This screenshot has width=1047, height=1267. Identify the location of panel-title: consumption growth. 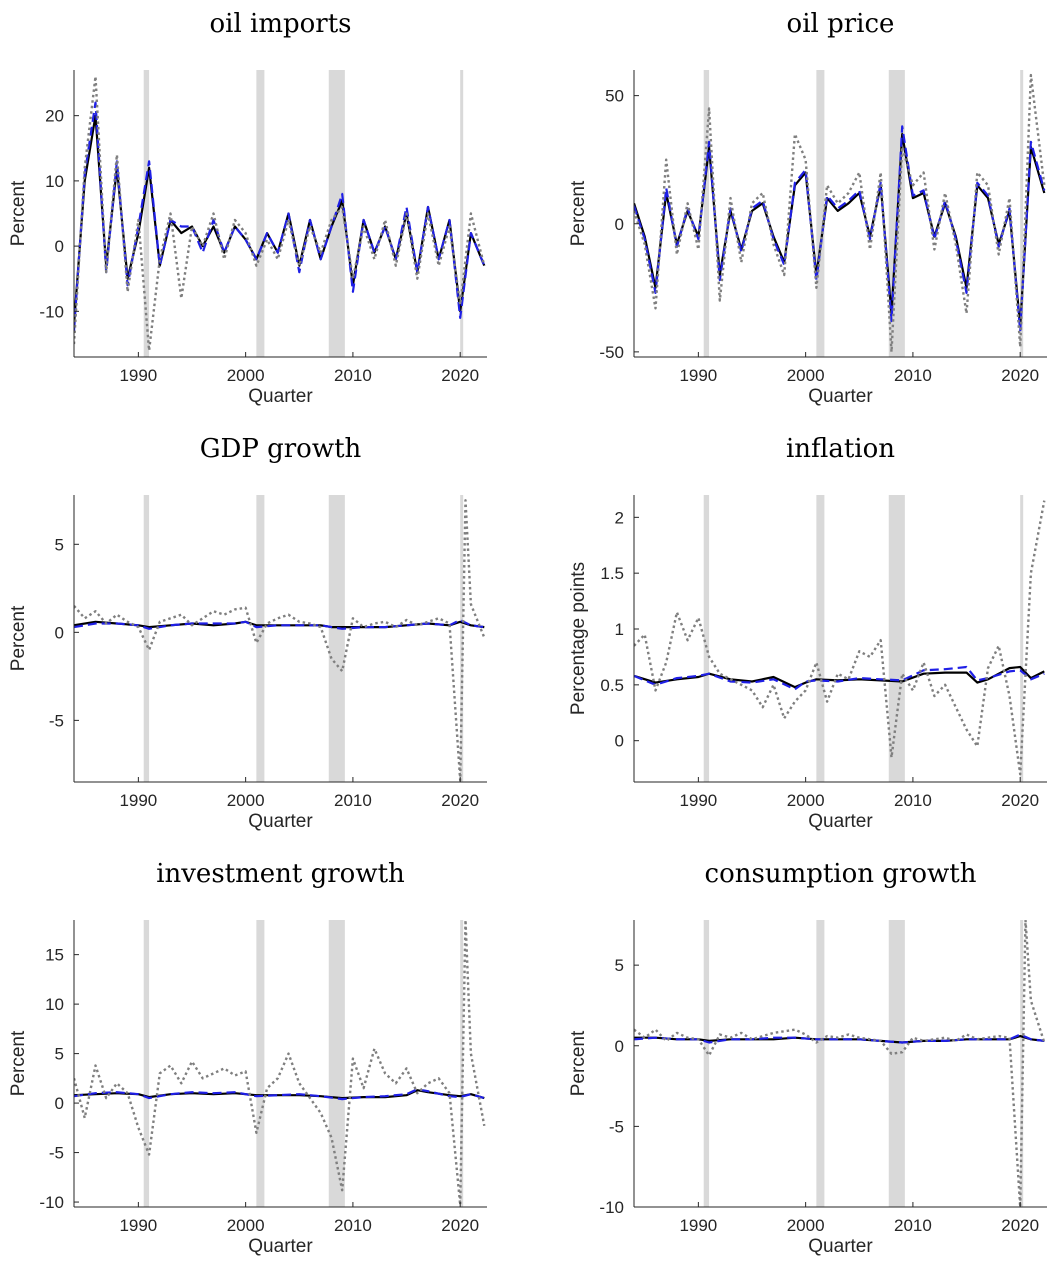
(841, 874).